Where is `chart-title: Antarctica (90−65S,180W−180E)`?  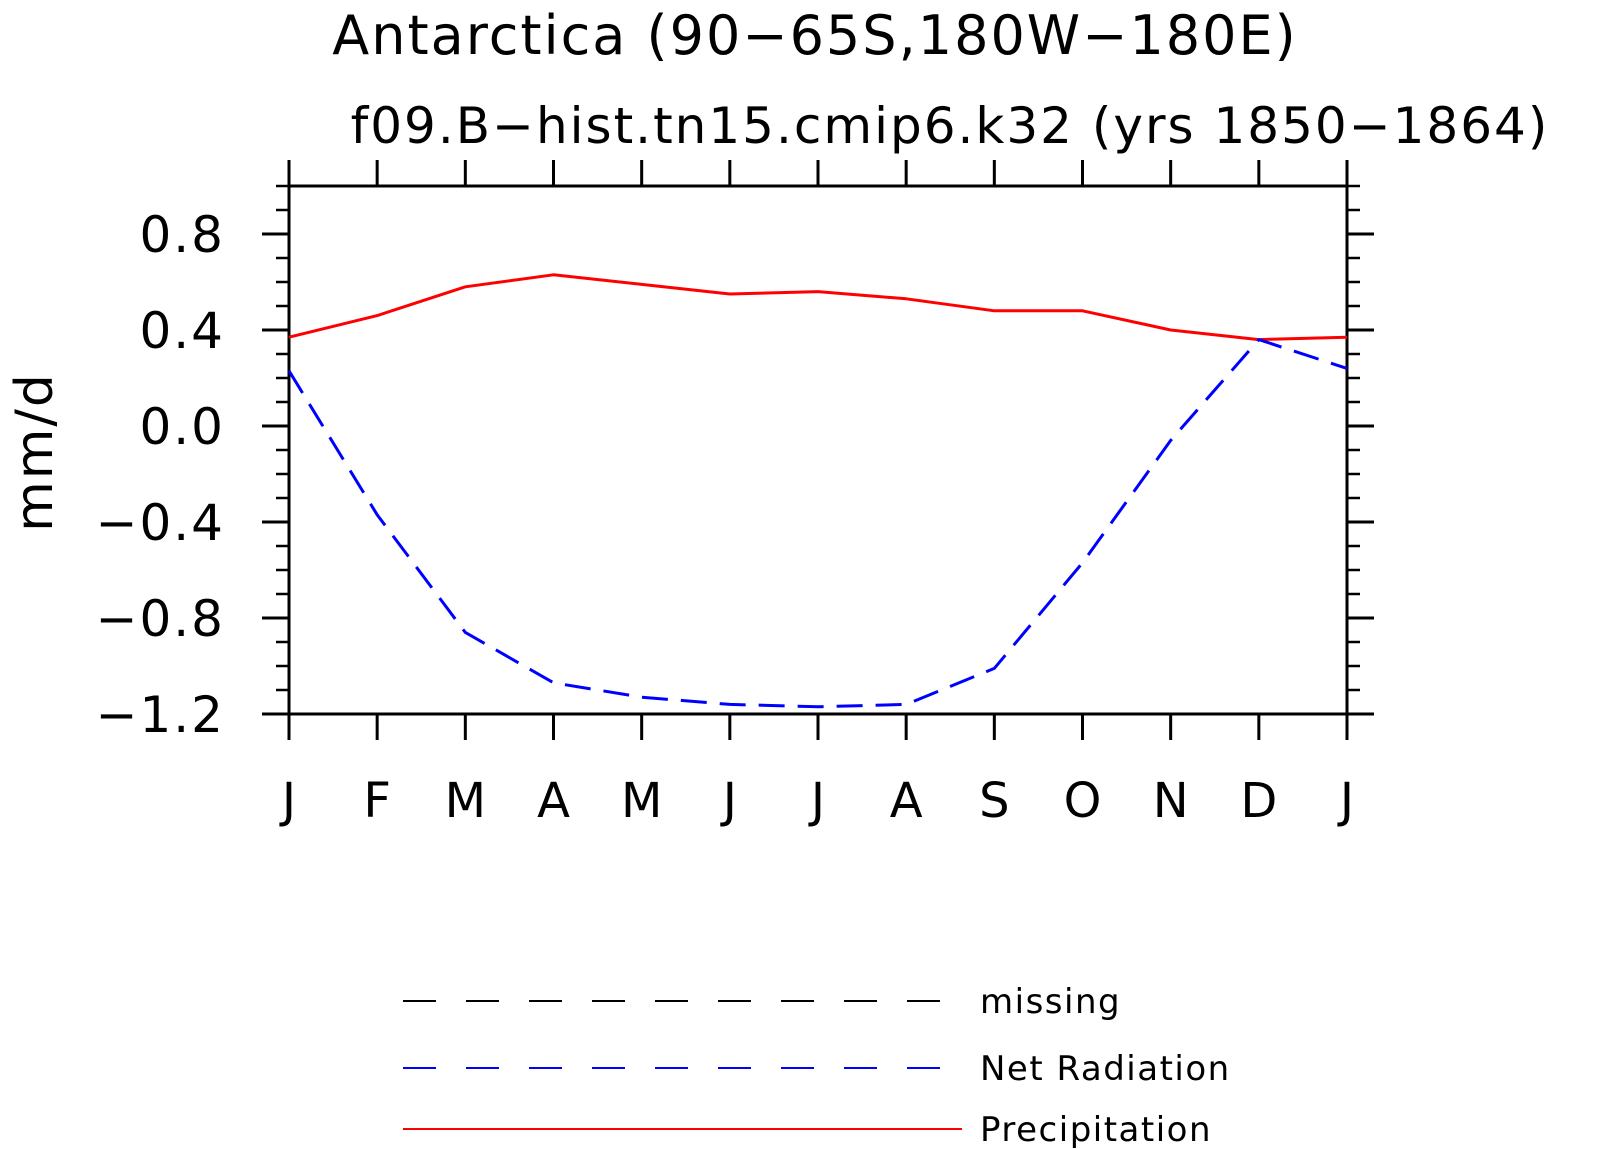 chart-title: Antarctica (90−65S,180W−180E) is located at coordinates (814, 35).